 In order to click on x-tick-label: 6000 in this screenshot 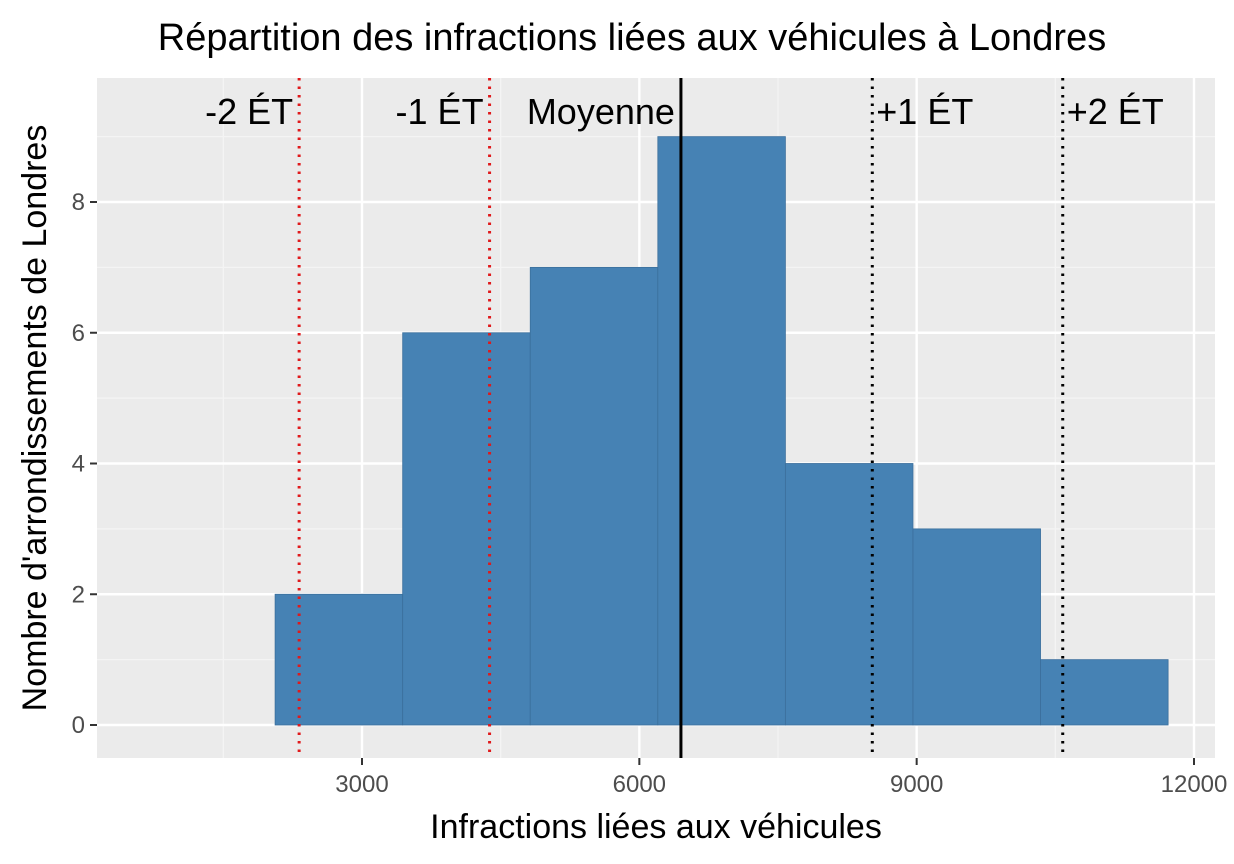, I will do `click(639, 784)`.